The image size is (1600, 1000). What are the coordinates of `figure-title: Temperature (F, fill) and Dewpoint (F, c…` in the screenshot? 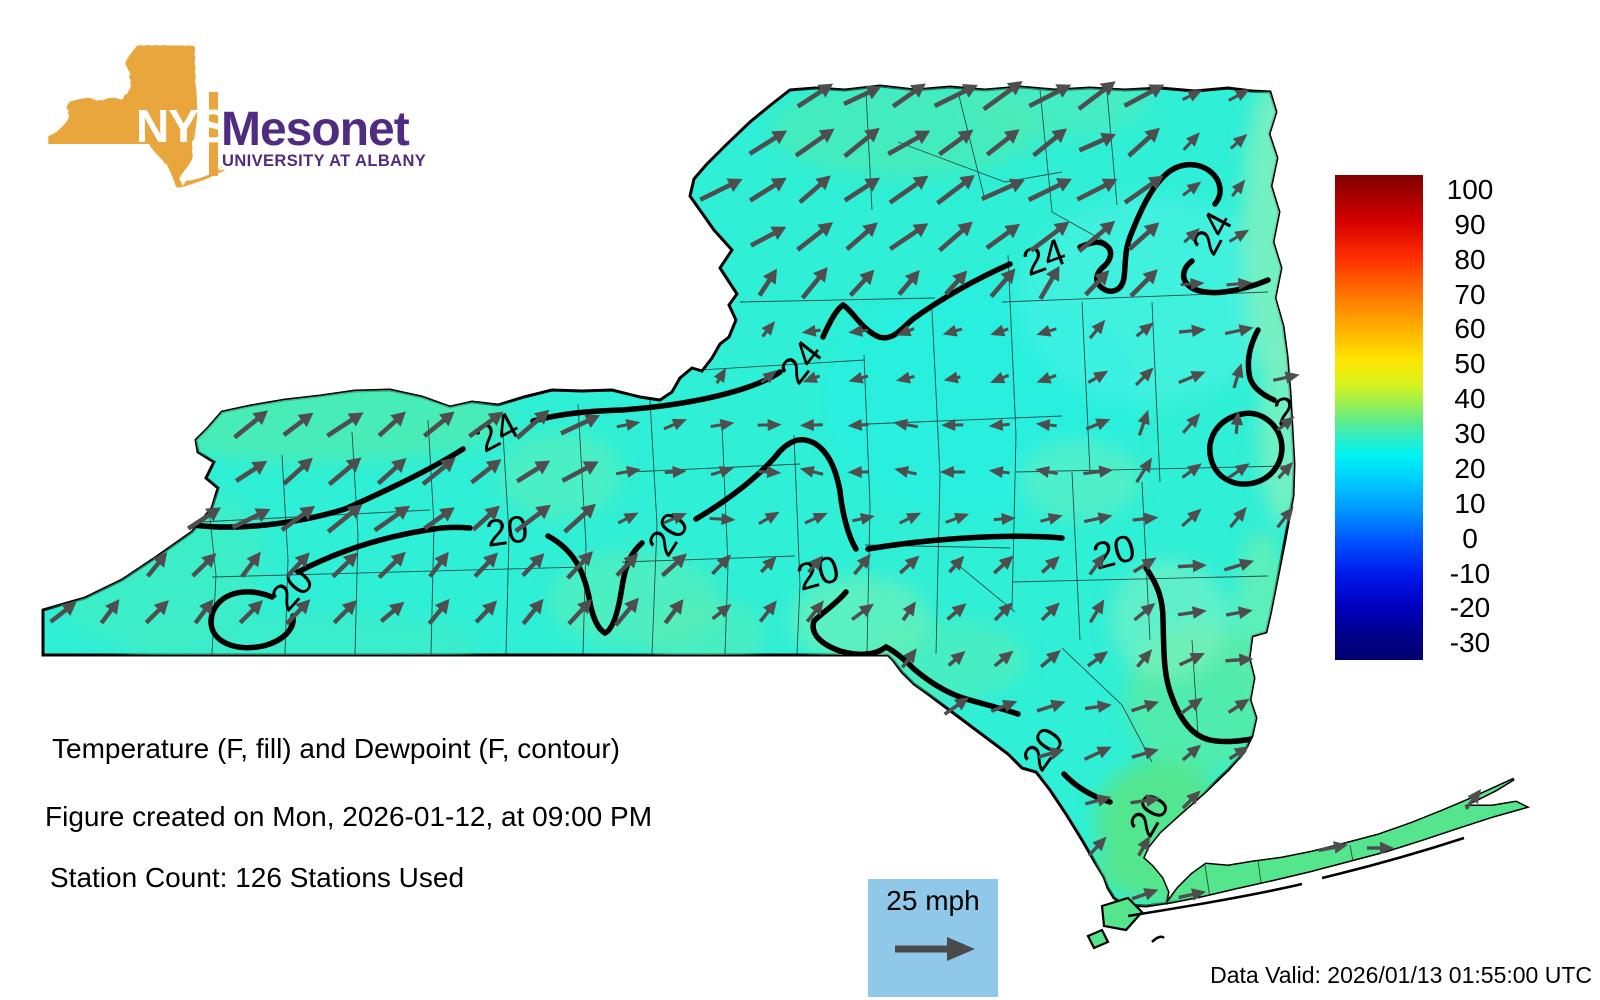 It's located at (336, 748).